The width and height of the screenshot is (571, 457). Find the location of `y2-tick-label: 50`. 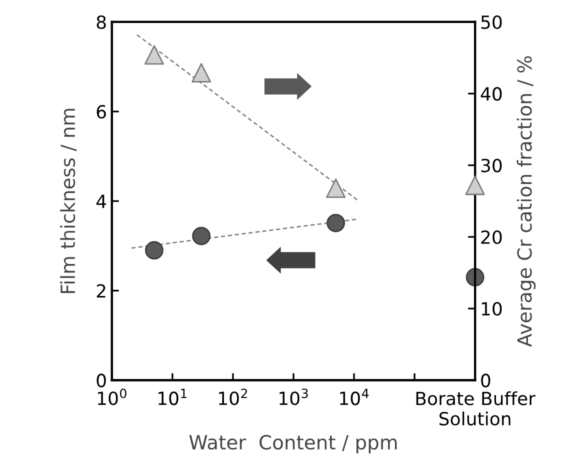

y2-tick-label: 50 is located at coordinates (491, 22).